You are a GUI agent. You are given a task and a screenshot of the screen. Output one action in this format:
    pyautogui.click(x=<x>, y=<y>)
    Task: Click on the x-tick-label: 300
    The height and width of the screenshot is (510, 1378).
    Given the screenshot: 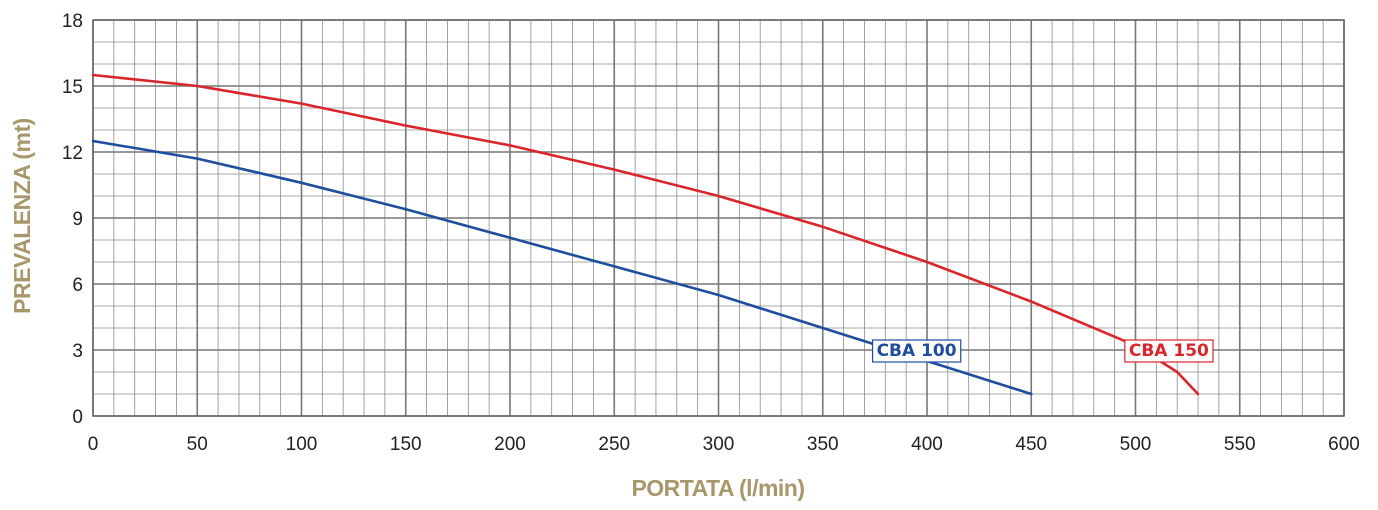 What is the action you would take?
    pyautogui.click(x=719, y=444)
    